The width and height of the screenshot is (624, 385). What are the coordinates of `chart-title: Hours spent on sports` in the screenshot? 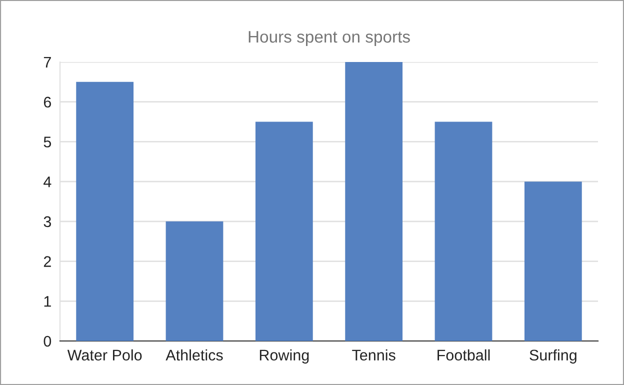 It's located at (329, 38).